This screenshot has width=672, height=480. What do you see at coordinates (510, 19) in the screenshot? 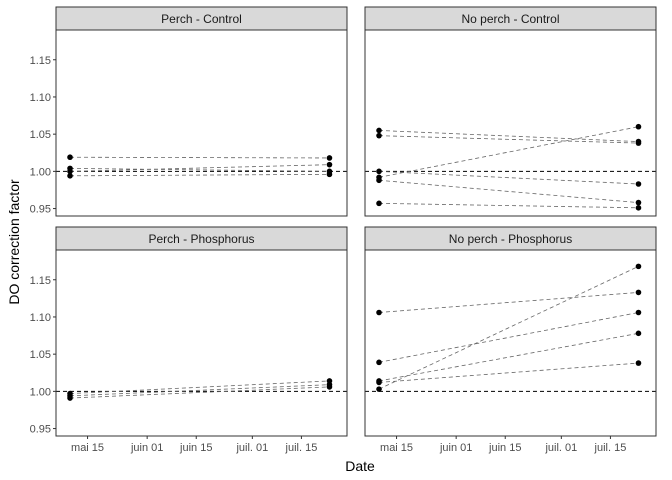
I see `panel-title: No perch - Control` at bounding box center [510, 19].